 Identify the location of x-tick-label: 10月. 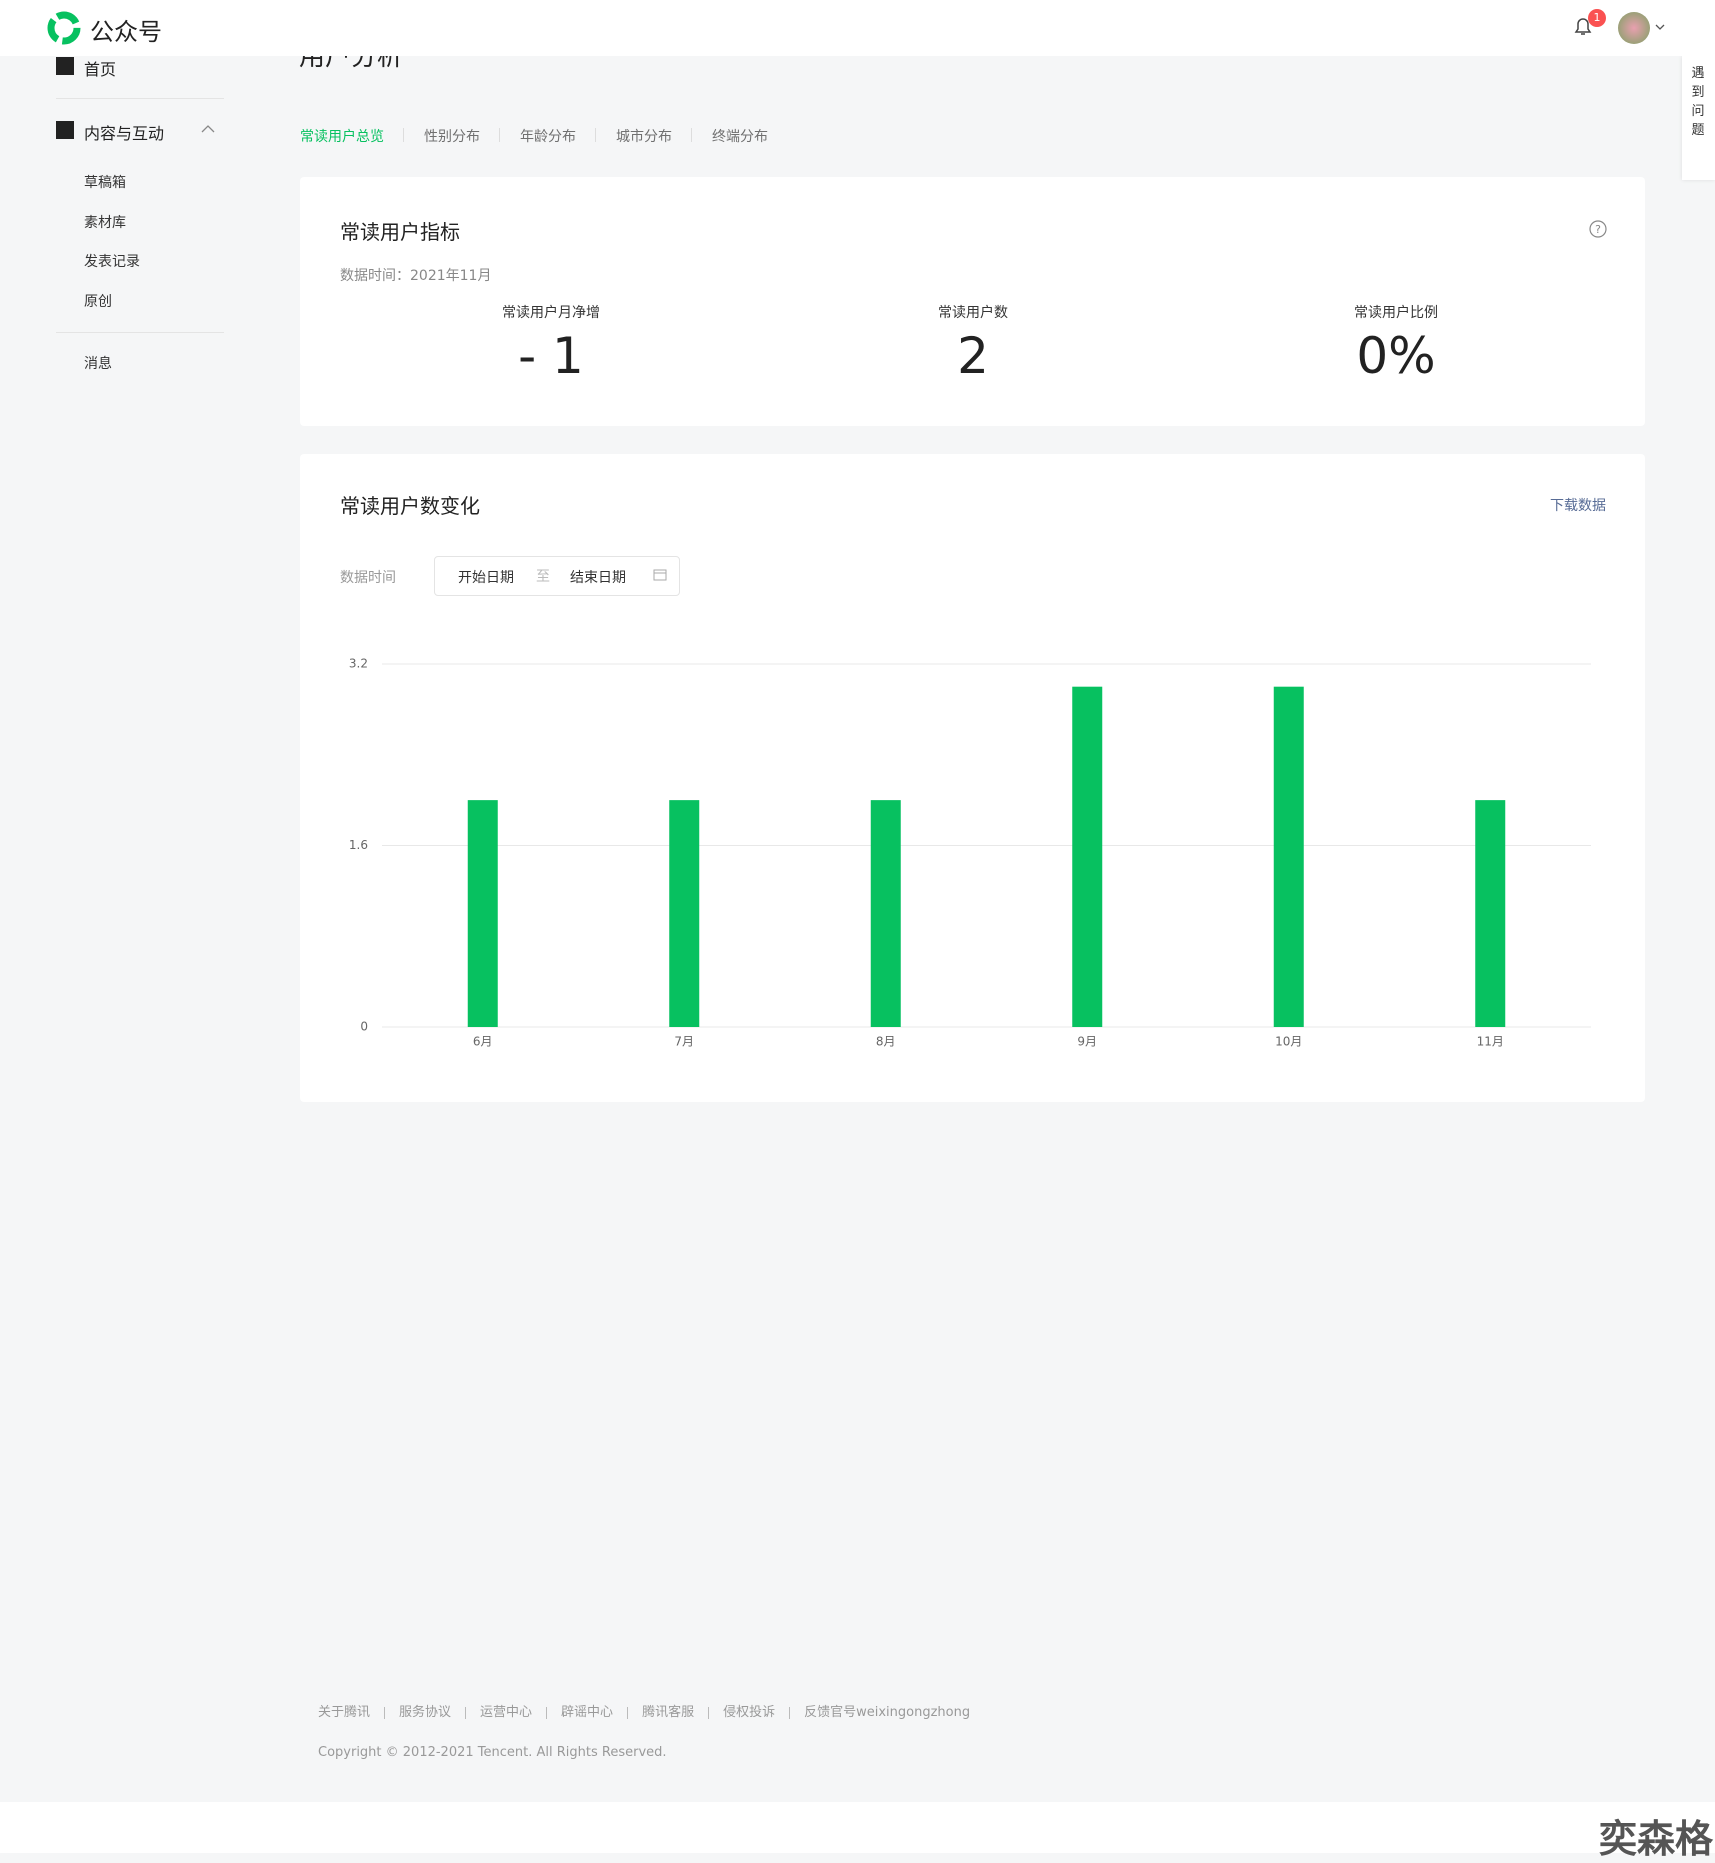
(1288, 1042).